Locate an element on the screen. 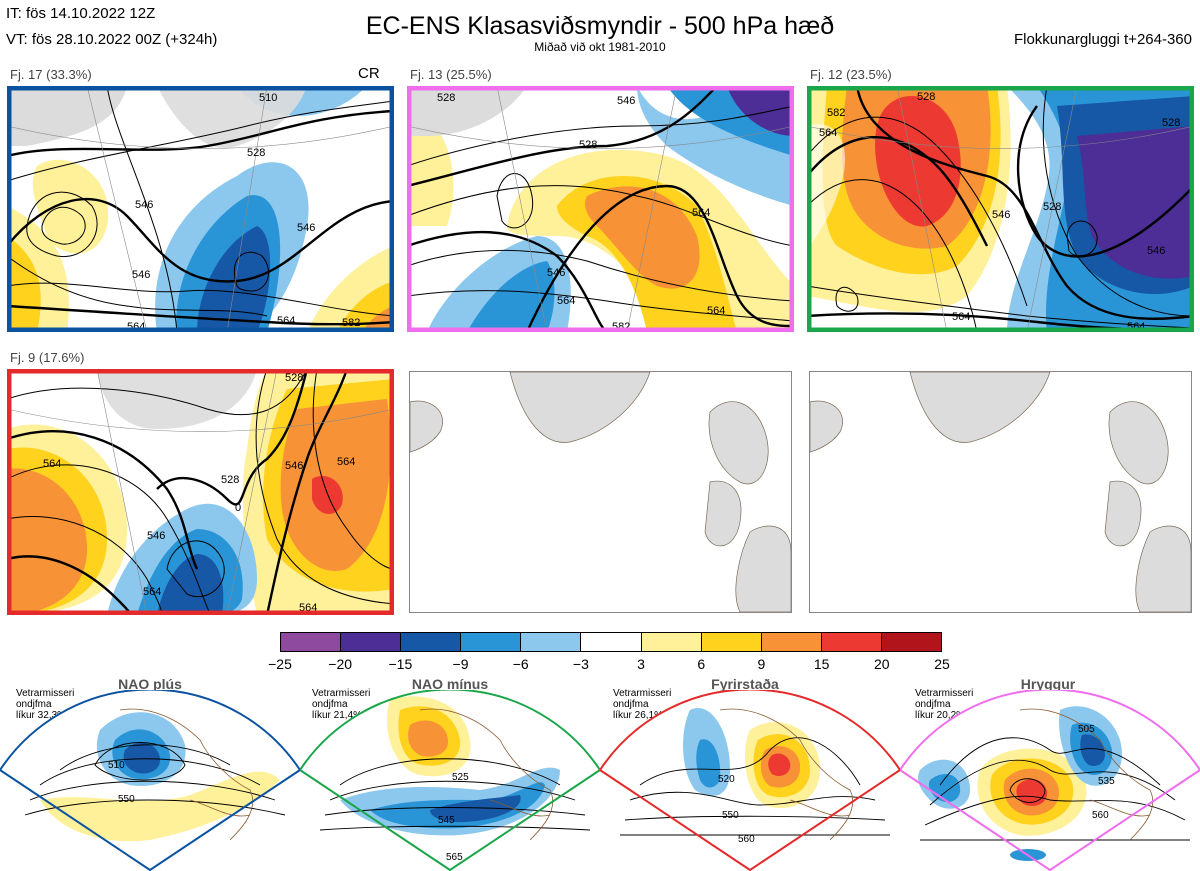  cluster-3-map: 528 546 528 546 564 564 582 564 528 is located at coordinates (1000, 209).